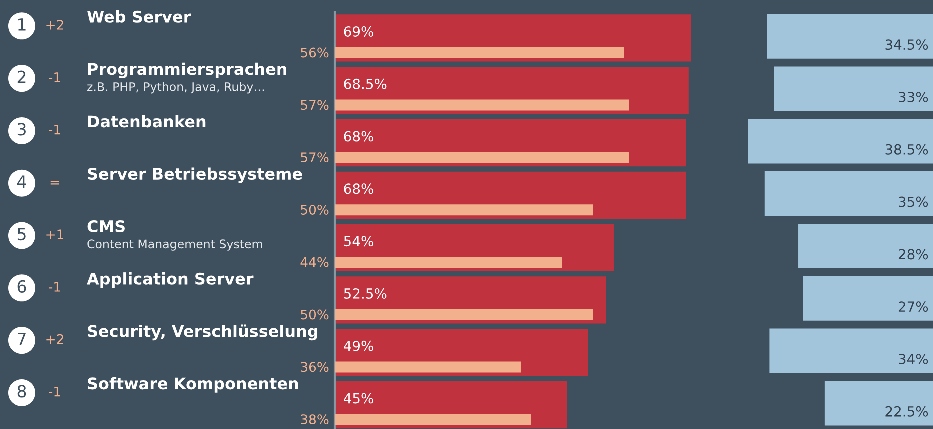 This screenshot has width=933, height=429. I want to click on data-label: 49%, so click(359, 346).